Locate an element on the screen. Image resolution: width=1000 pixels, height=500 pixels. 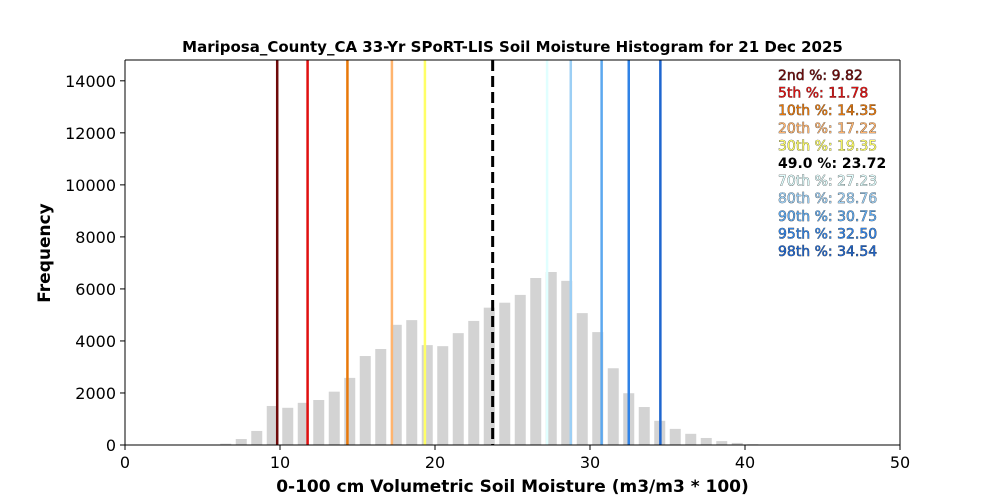
legend-entry: 20th %: 17.22 is located at coordinates (827, 129).